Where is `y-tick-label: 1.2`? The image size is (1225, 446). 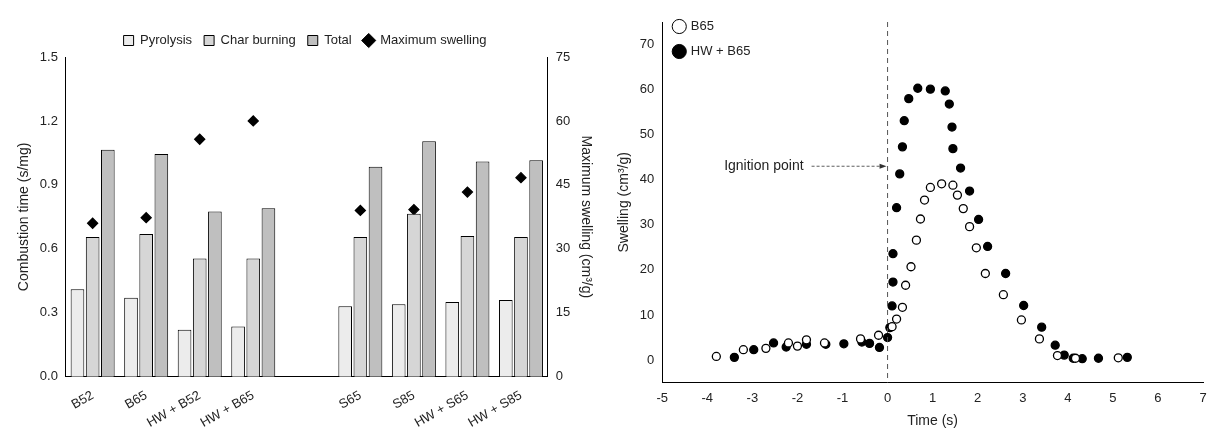
y-tick-label: 1.2 is located at coordinates (48, 120).